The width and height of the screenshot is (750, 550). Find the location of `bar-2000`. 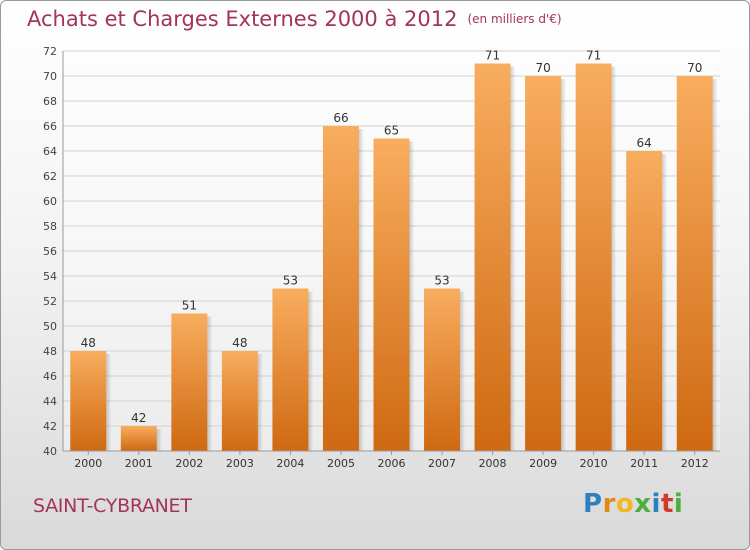

bar-2000 is located at coordinates (88, 401).